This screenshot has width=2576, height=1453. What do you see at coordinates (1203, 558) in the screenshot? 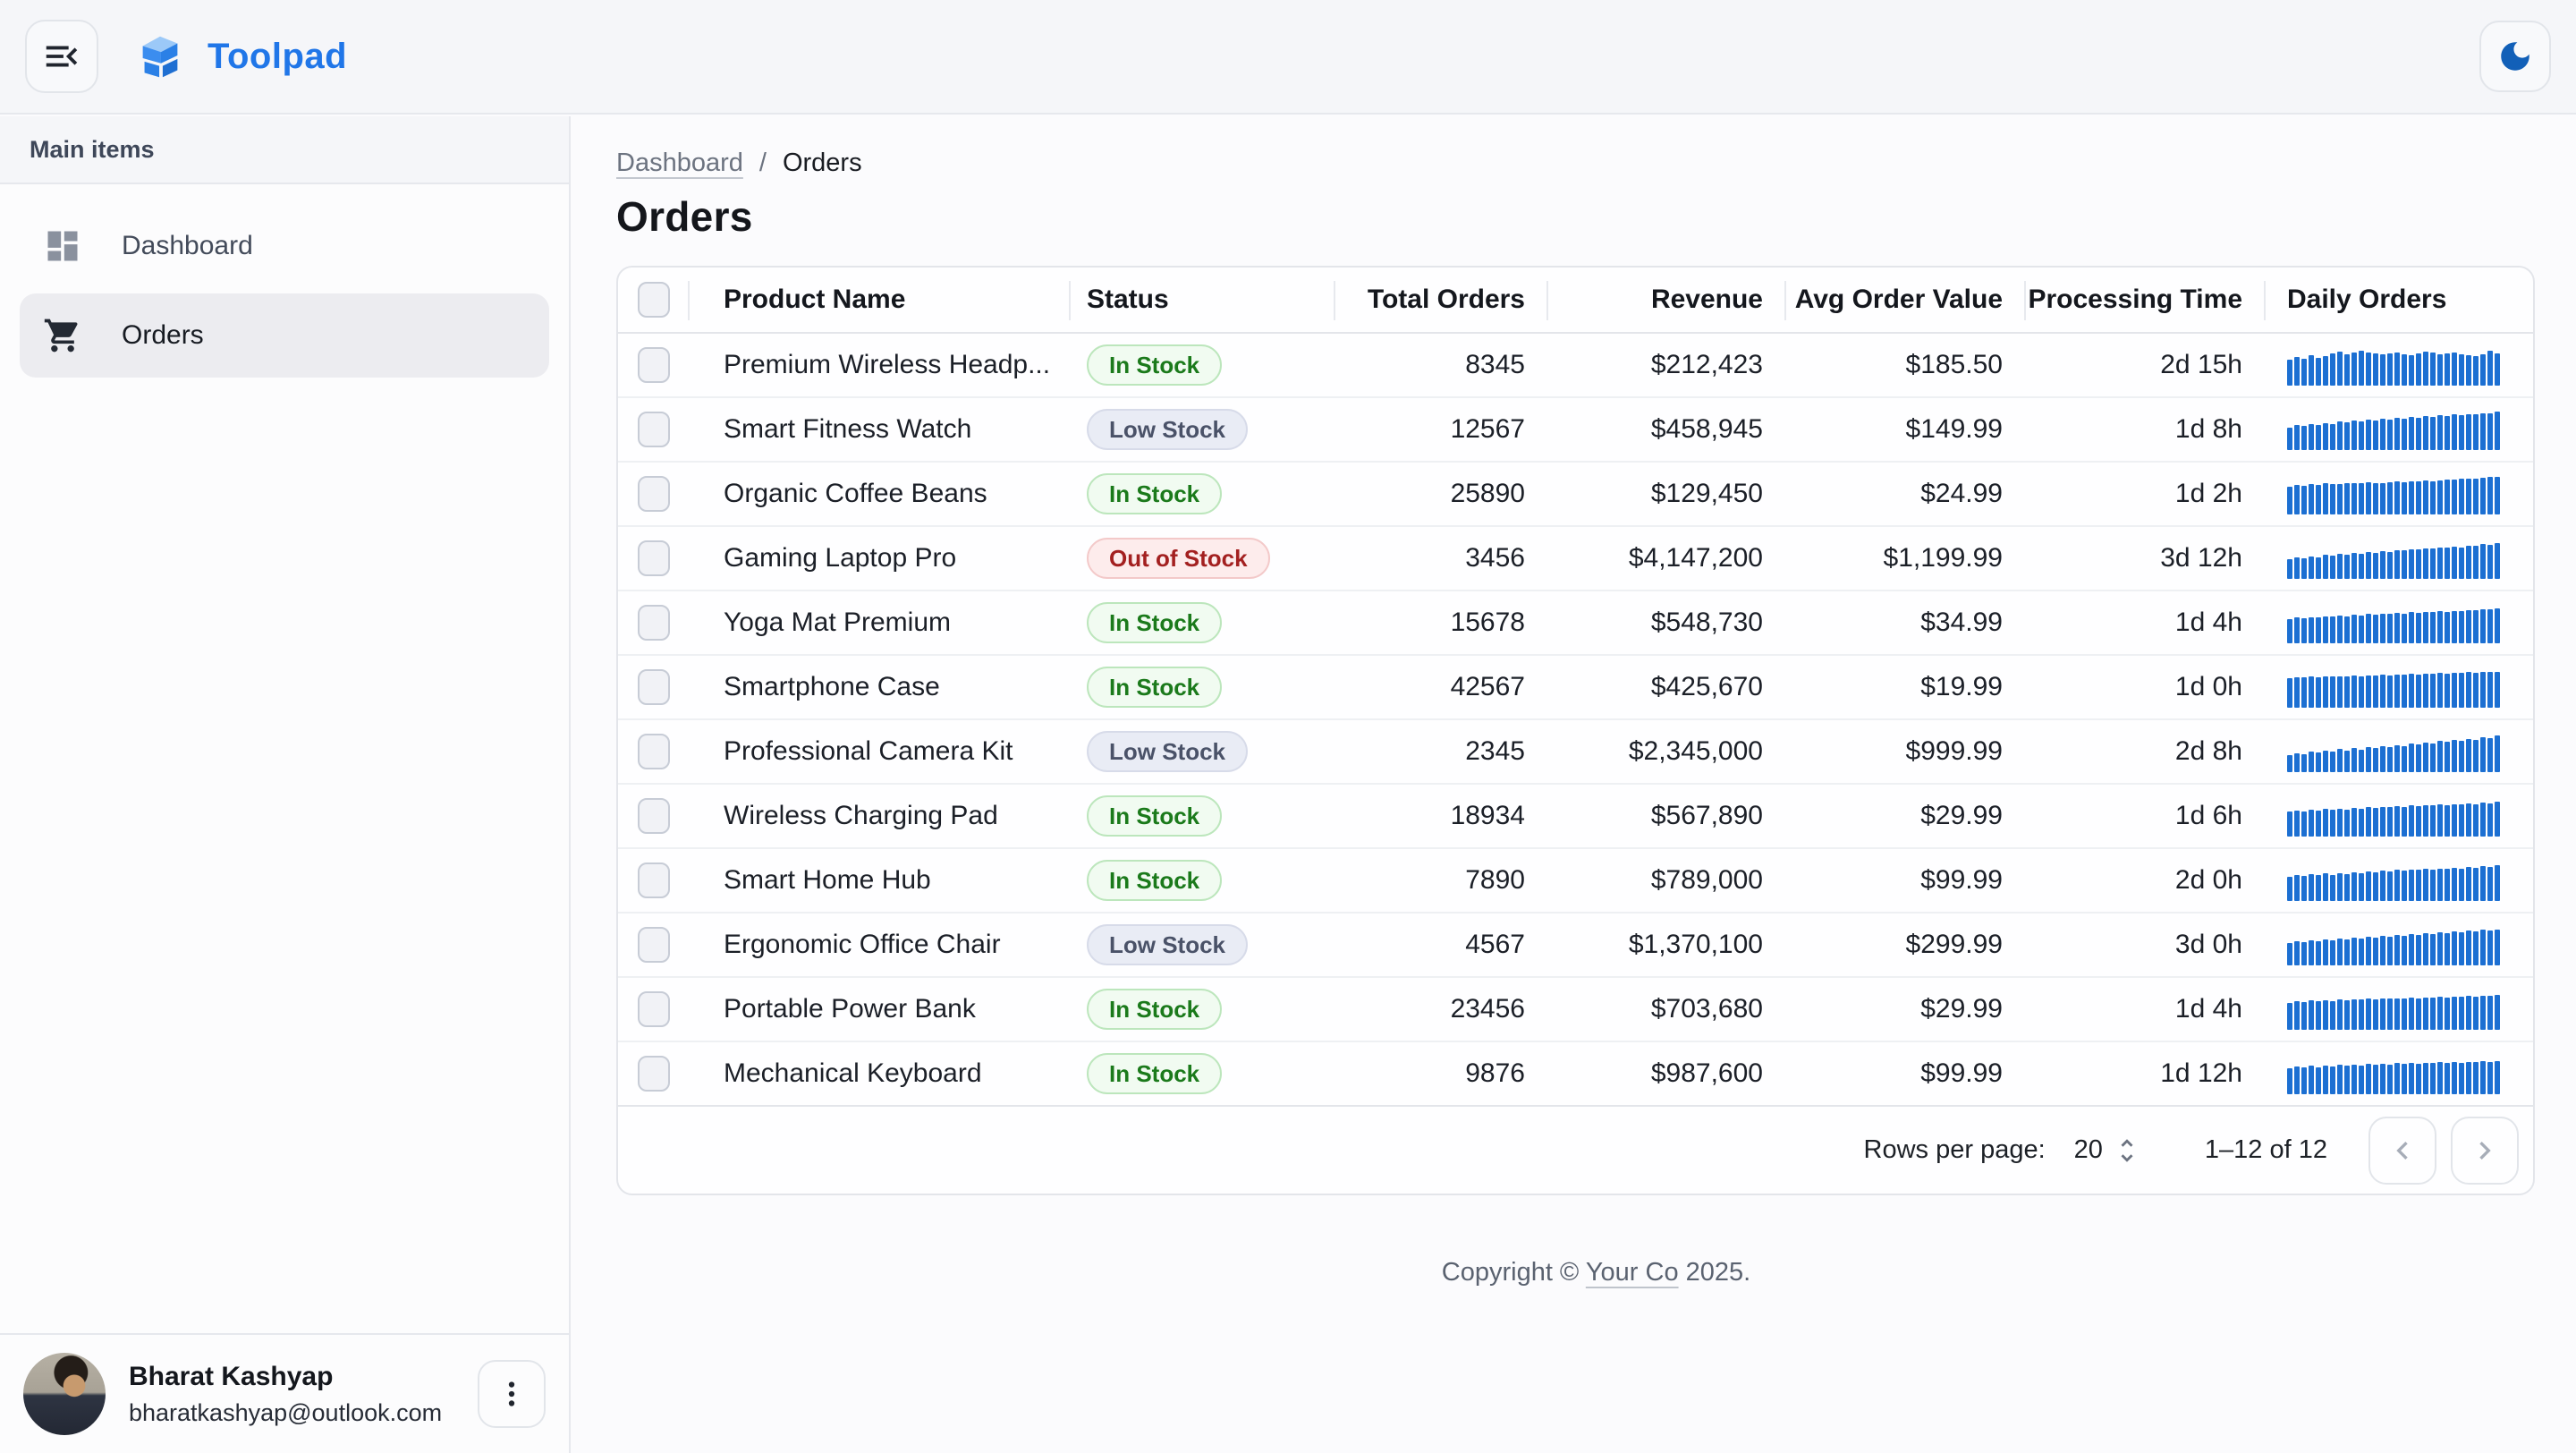
I see `cell-status: Out of Stock` at bounding box center [1203, 558].